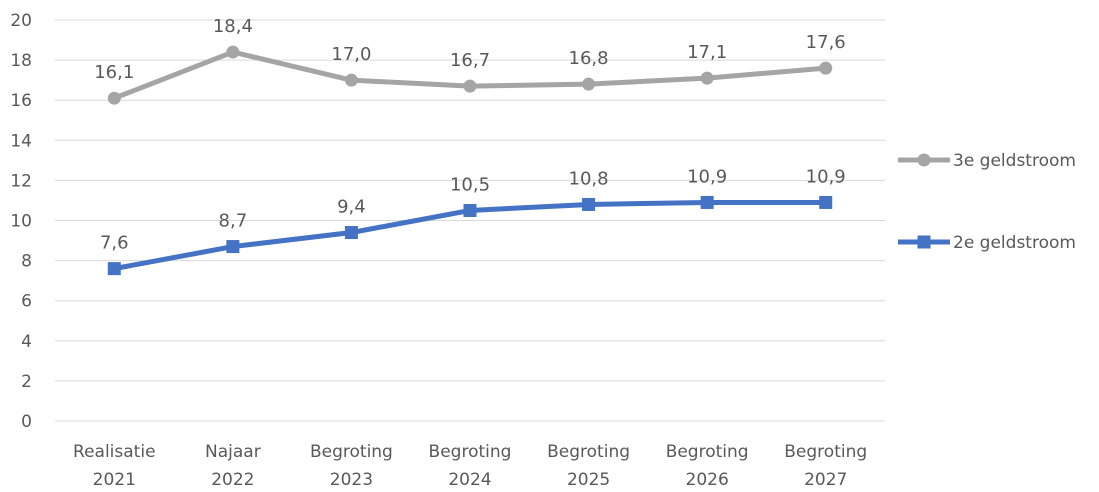 Image resolution: width=1099 pixels, height=492 pixels. What do you see at coordinates (233, 26) in the screenshot?
I see `data-label: 18,4` at bounding box center [233, 26].